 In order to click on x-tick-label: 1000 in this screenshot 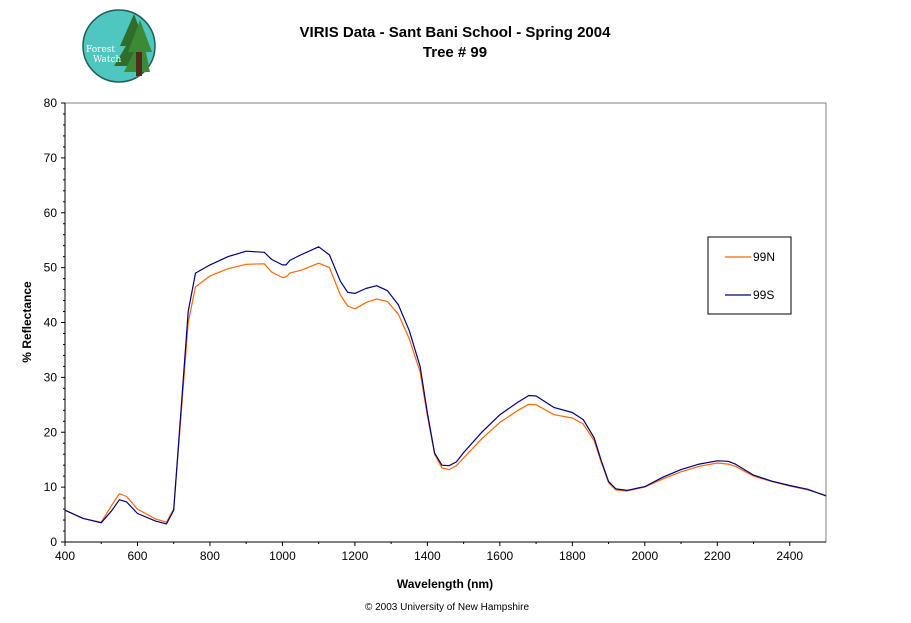, I will do `click(282, 556)`.